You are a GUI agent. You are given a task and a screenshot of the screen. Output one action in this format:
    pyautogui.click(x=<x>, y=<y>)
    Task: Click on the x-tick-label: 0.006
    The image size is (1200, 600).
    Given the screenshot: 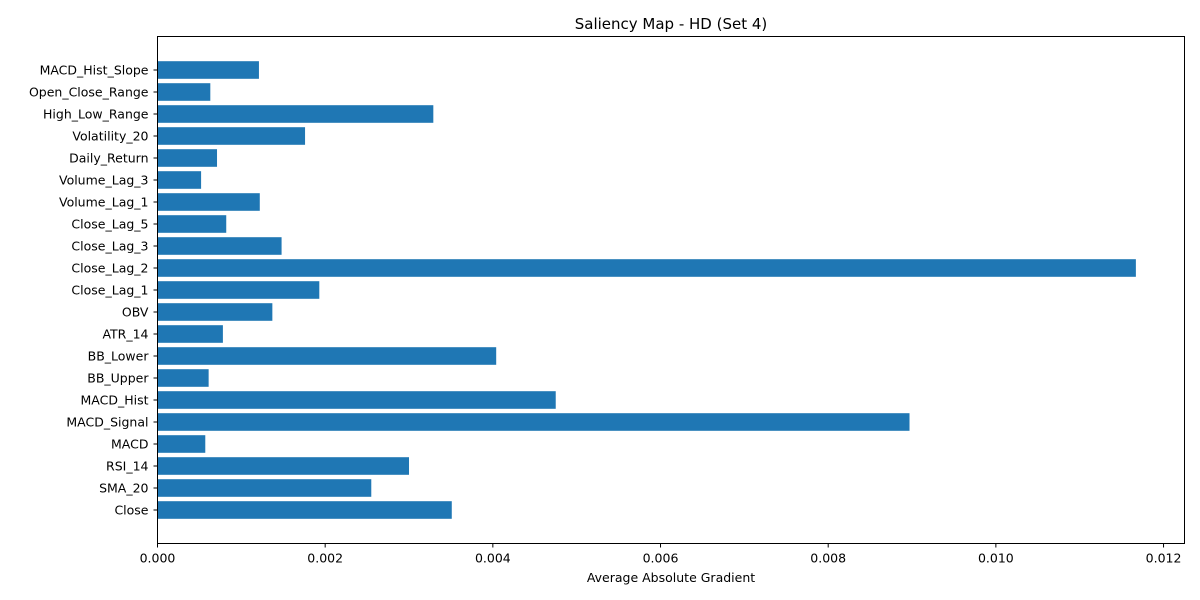 What is the action you would take?
    pyautogui.click(x=661, y=558)
    